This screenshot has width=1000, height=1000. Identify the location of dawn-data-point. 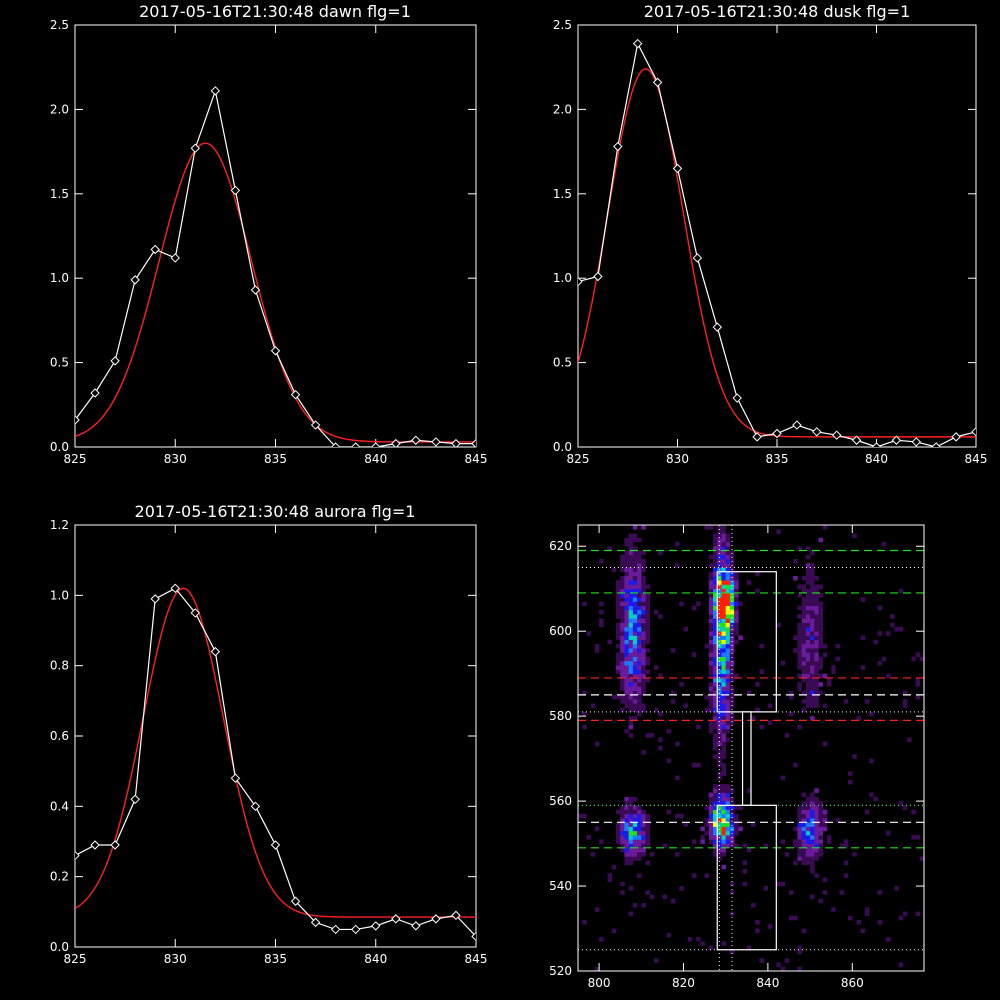
(355, 444).